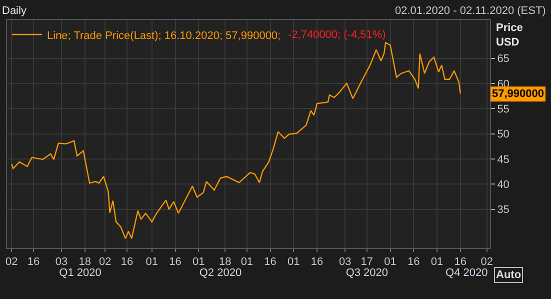  What do you see at coordinates (503, 210) in the screenshot?
I see `y-tick-label: 35` at bounding box center [503, 210].